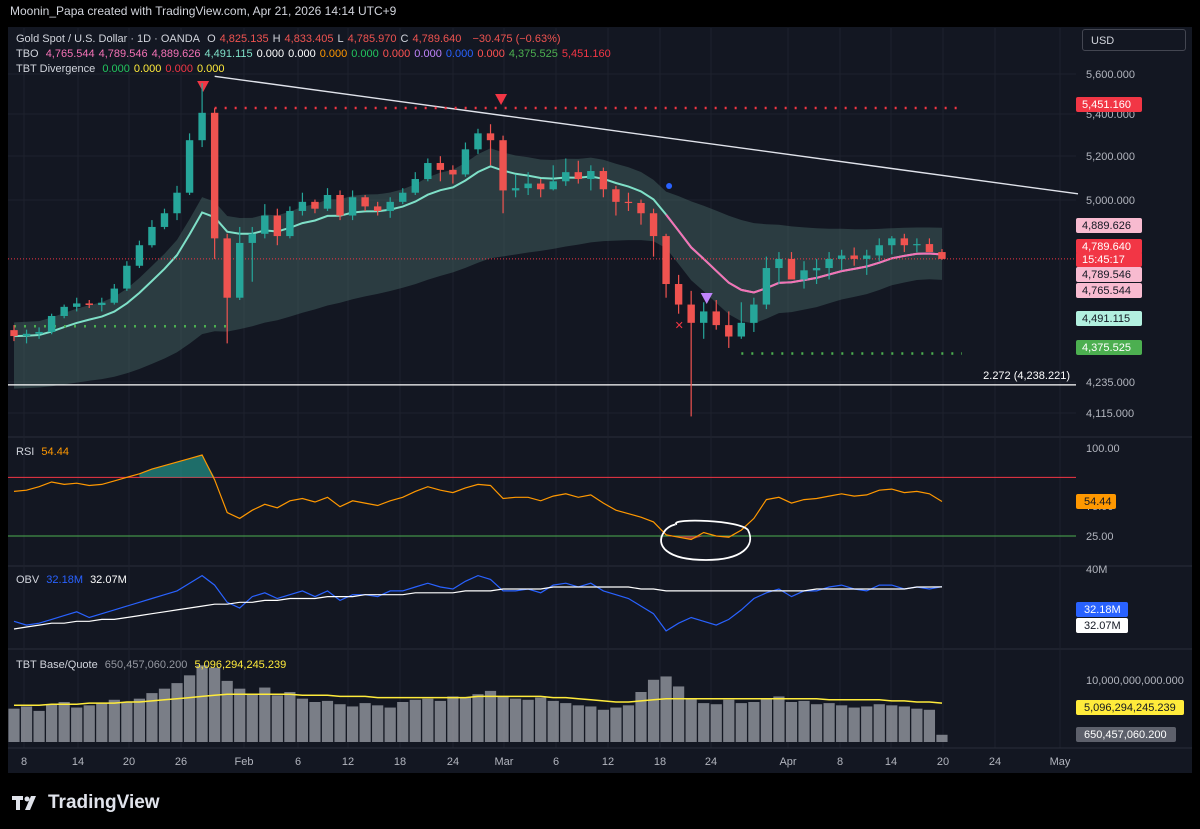 Image resolution: width=1200 pixels, height=829 pixels. I want to click on time-tick-label: Mar, so click(504, 762).